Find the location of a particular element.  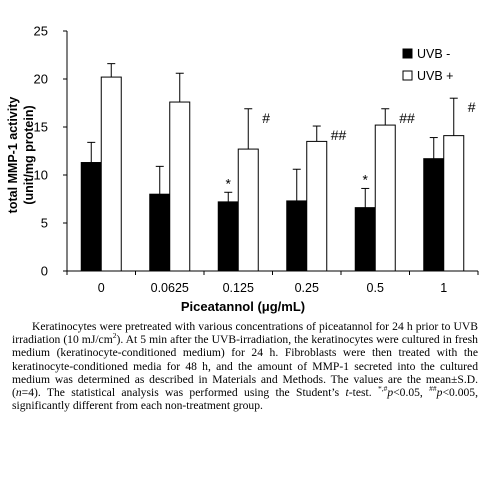

caption-sup-2: *,# is located at coordinates (382, 389).